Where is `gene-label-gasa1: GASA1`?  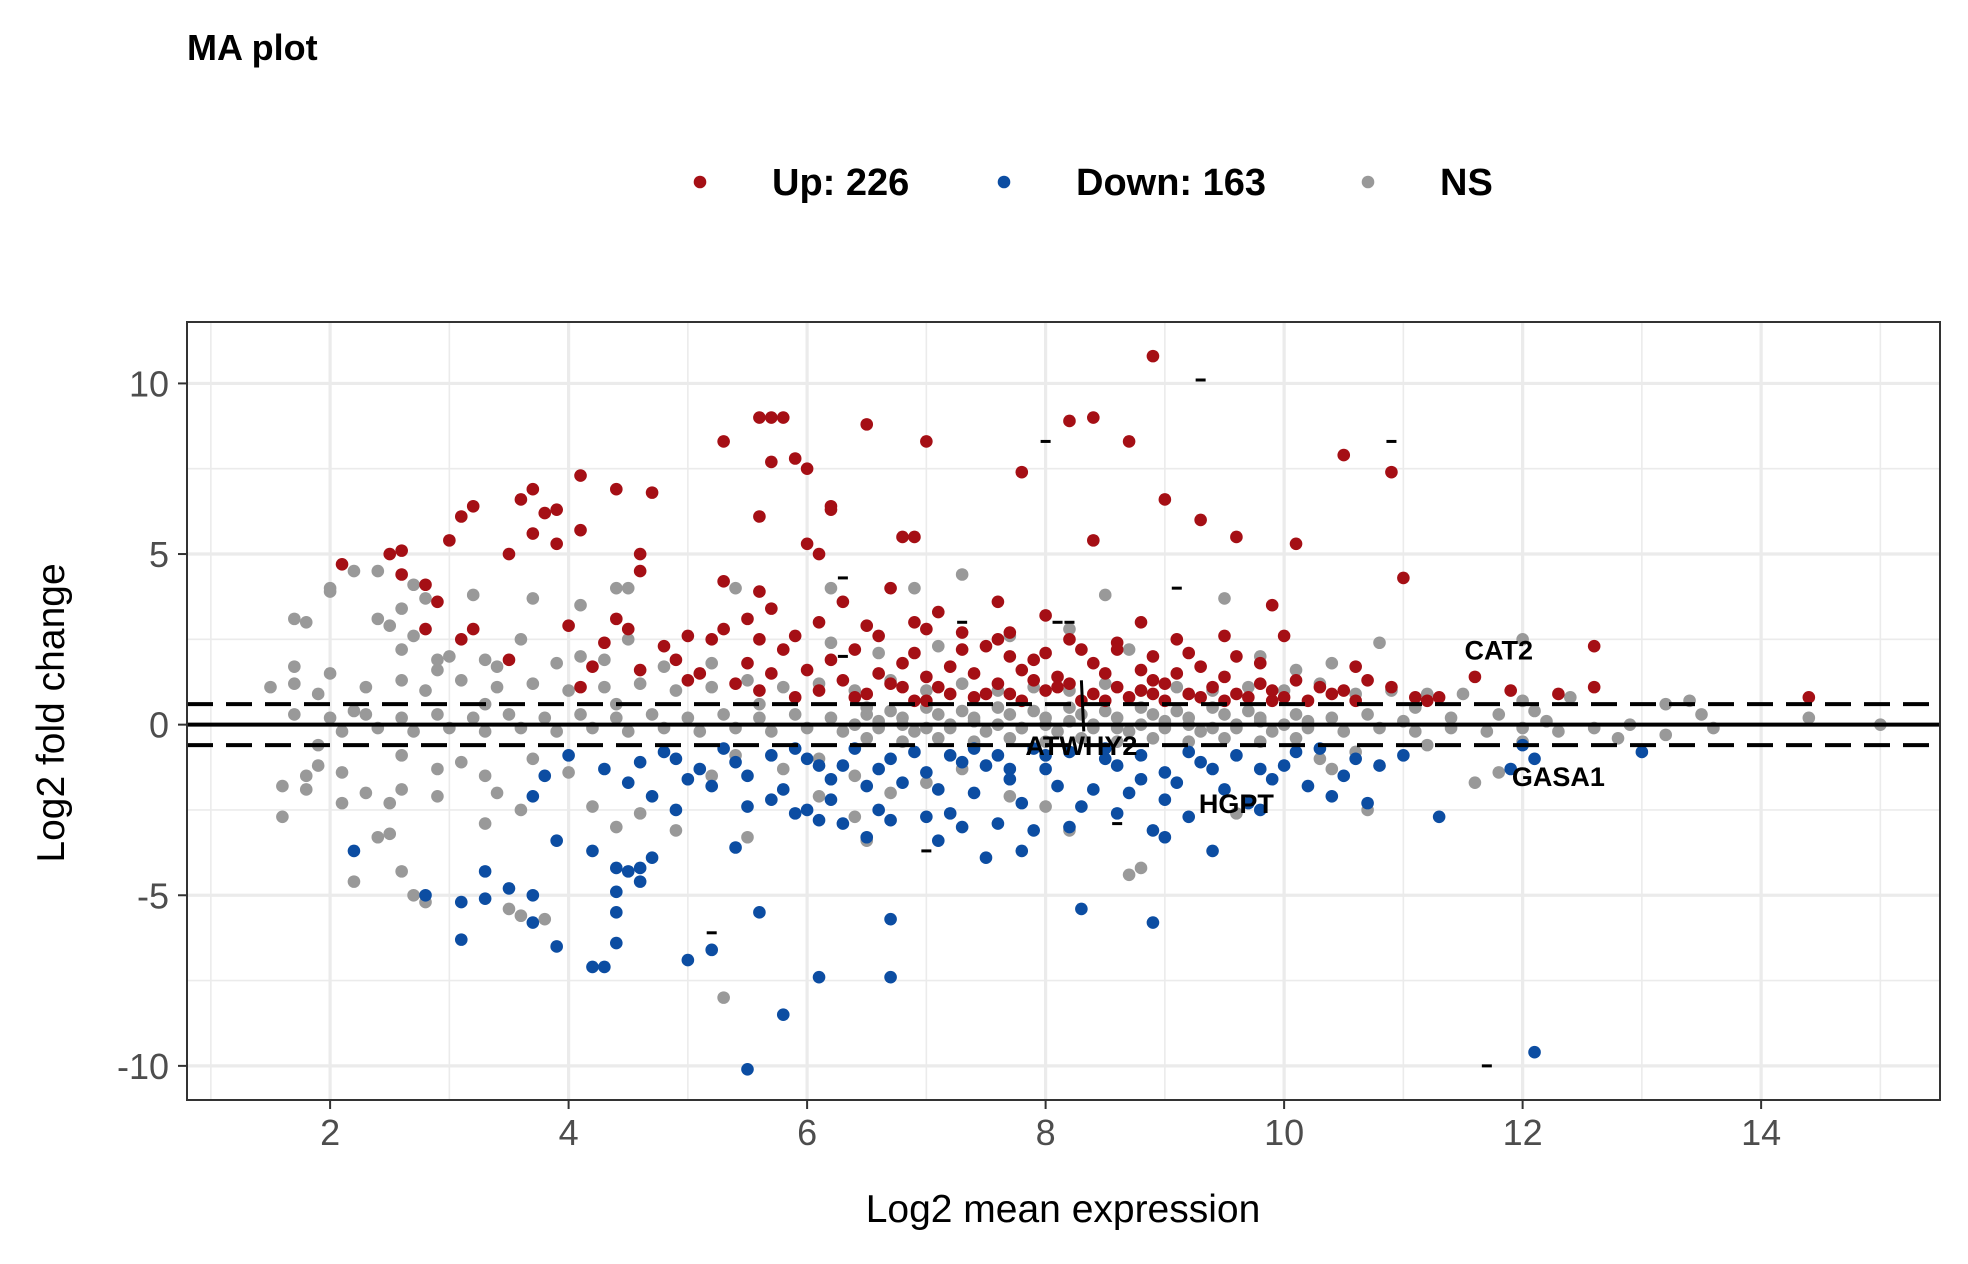
gene-label-gasa1: GASA1 is located at coordinates (1558, 777).